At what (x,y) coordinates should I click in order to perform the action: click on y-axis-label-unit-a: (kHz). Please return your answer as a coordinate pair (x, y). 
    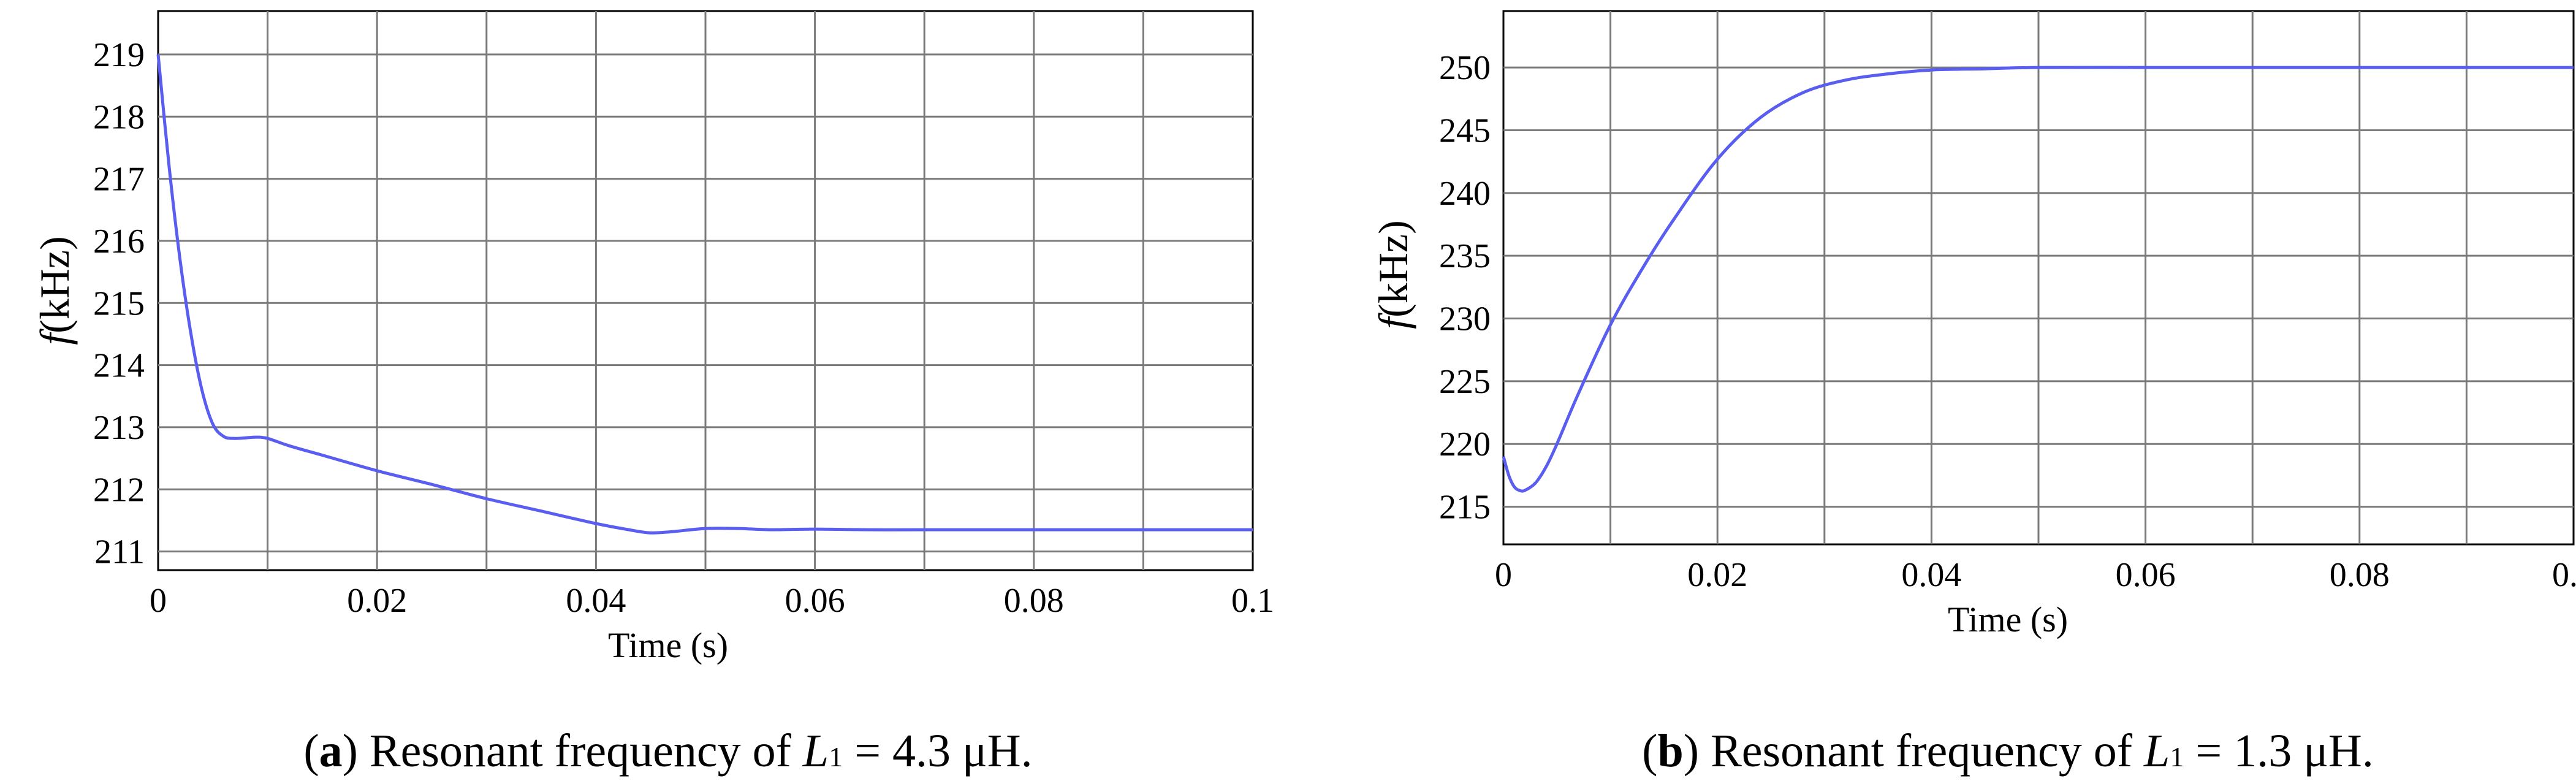
    Looking at the image, I should click on (54, 284).